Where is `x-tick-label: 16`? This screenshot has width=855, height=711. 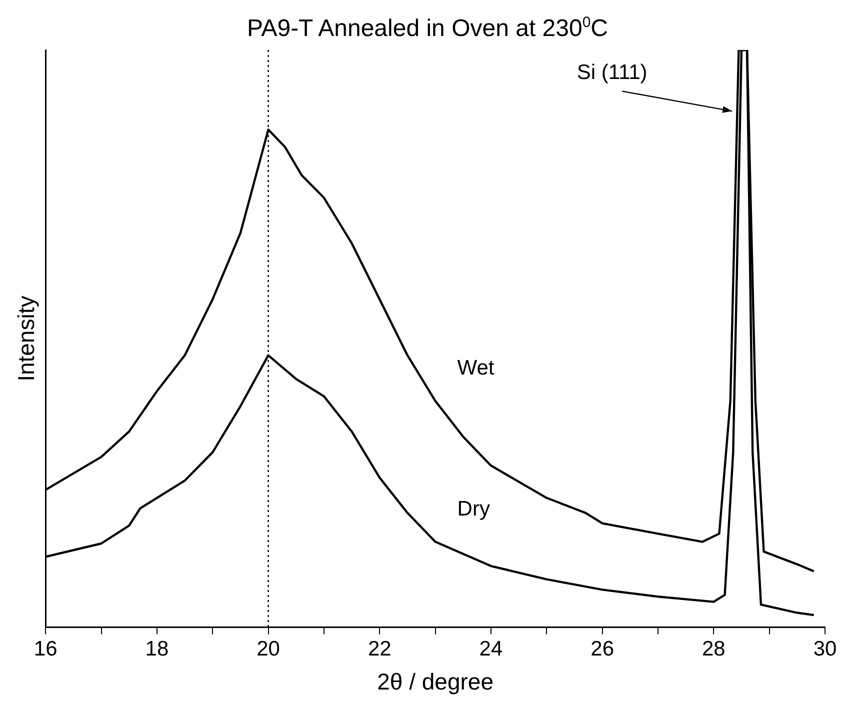
x-tick-label: 16 is located at coordinates (46, 649).